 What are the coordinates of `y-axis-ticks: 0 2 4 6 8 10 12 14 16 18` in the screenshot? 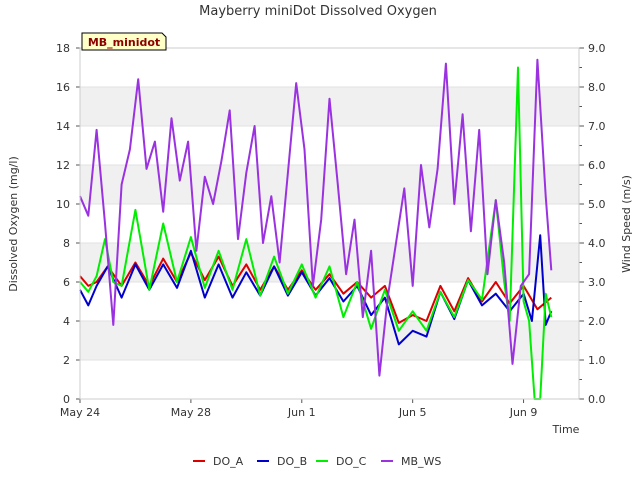 It's located at (68, 224).